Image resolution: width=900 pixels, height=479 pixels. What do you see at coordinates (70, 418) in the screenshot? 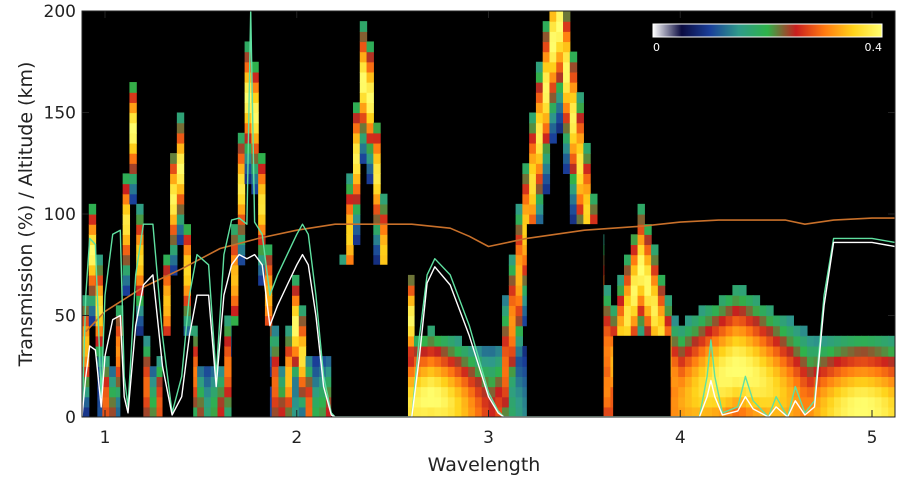
I see `y-tick-label: 0` at bounding box center [70, 418].